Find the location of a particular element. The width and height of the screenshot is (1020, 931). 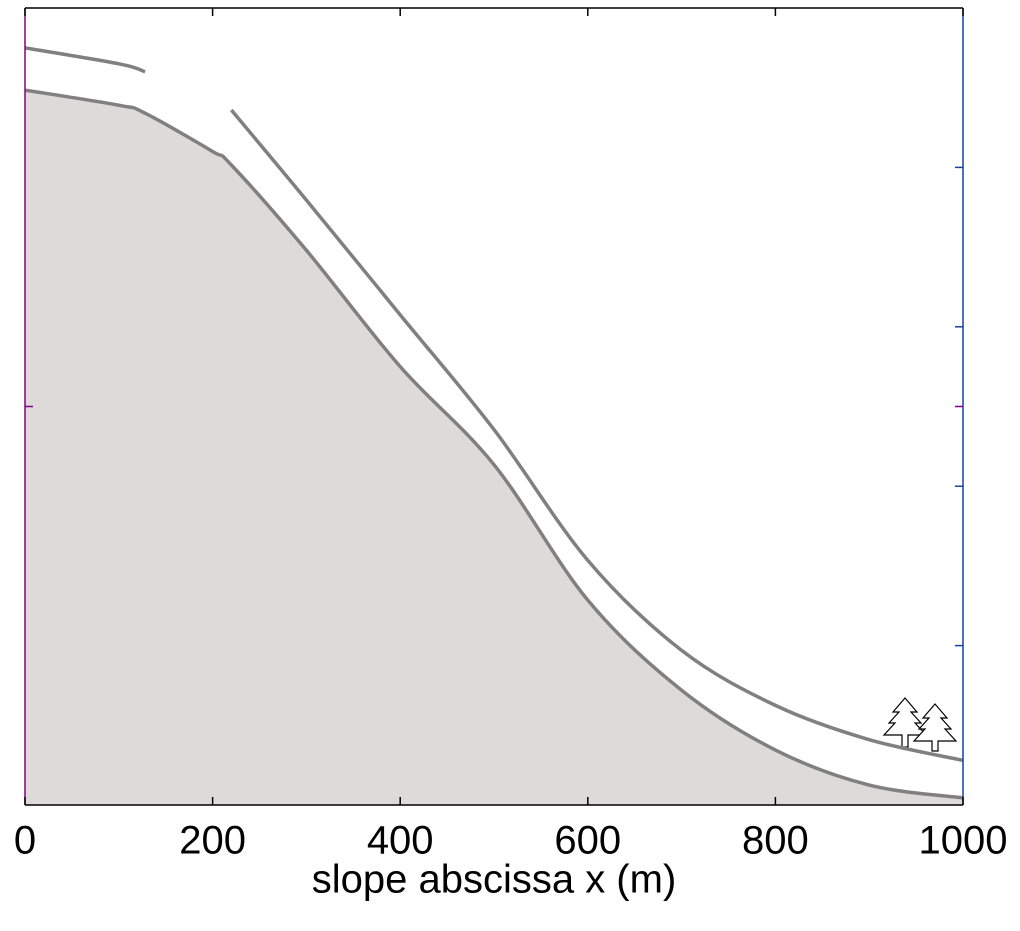

x-tick-label: 0 is located at coordinates (25, 841).